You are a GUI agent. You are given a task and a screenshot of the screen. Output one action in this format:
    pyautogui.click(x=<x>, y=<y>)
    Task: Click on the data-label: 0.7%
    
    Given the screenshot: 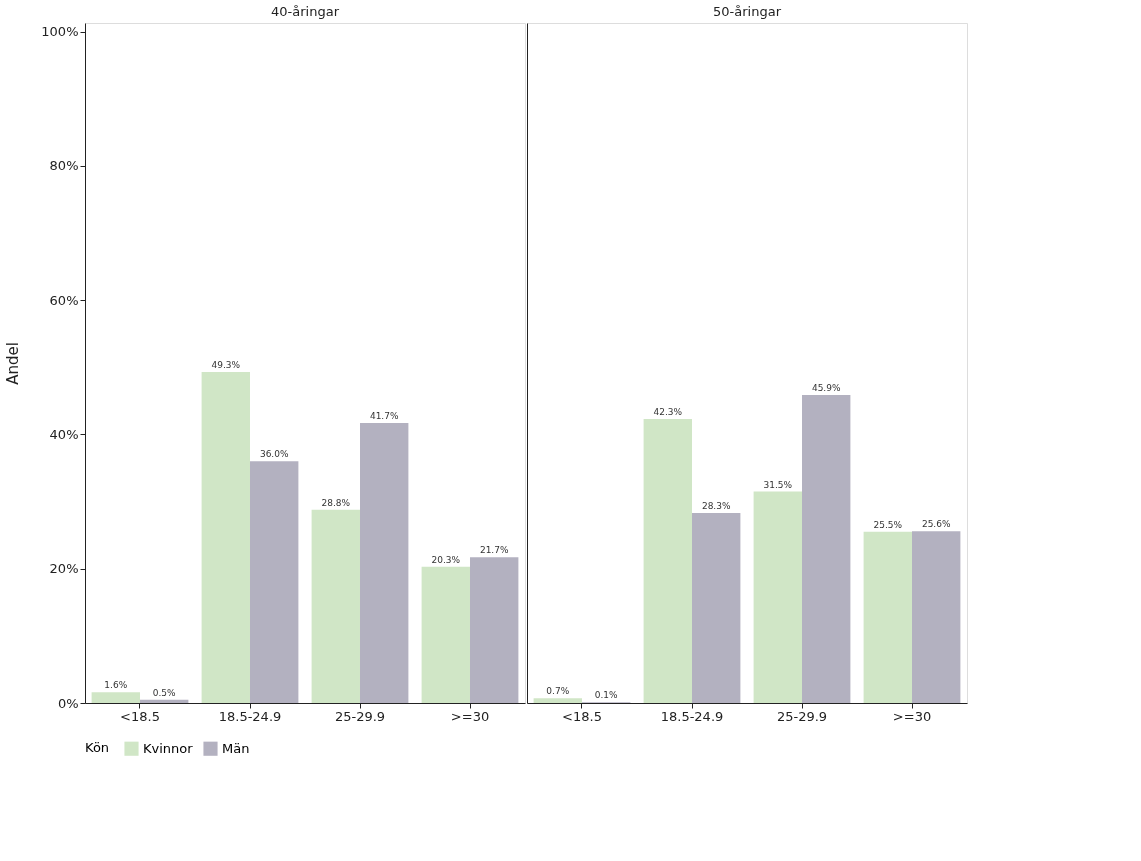 What is the action you would take?
    pyautogui.click(x=558, y=691)
    